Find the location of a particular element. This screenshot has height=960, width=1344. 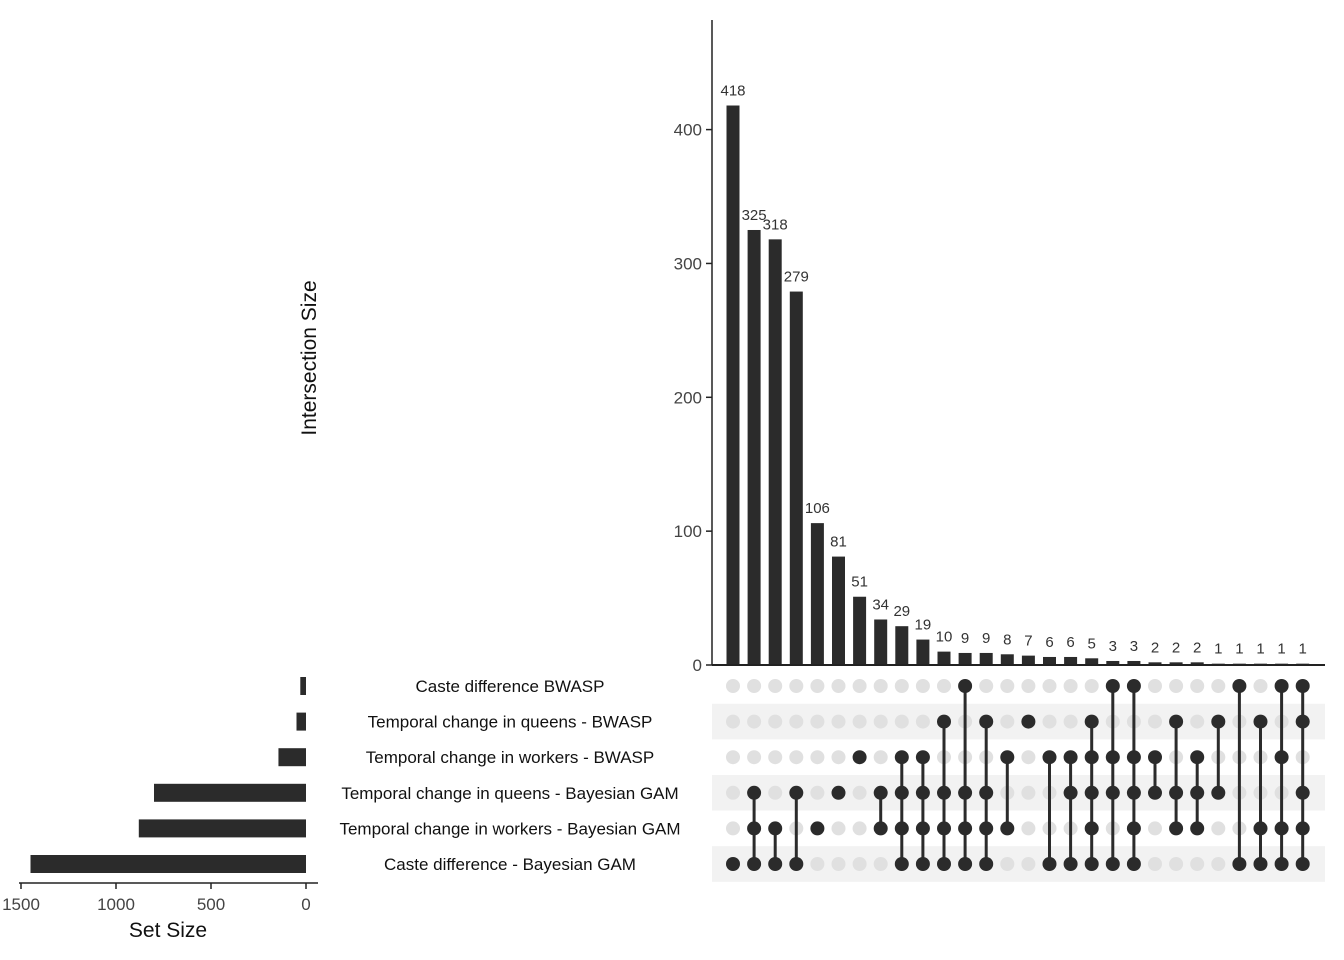

intersection-bar-label: 279 is located at coordinates (796, 277).